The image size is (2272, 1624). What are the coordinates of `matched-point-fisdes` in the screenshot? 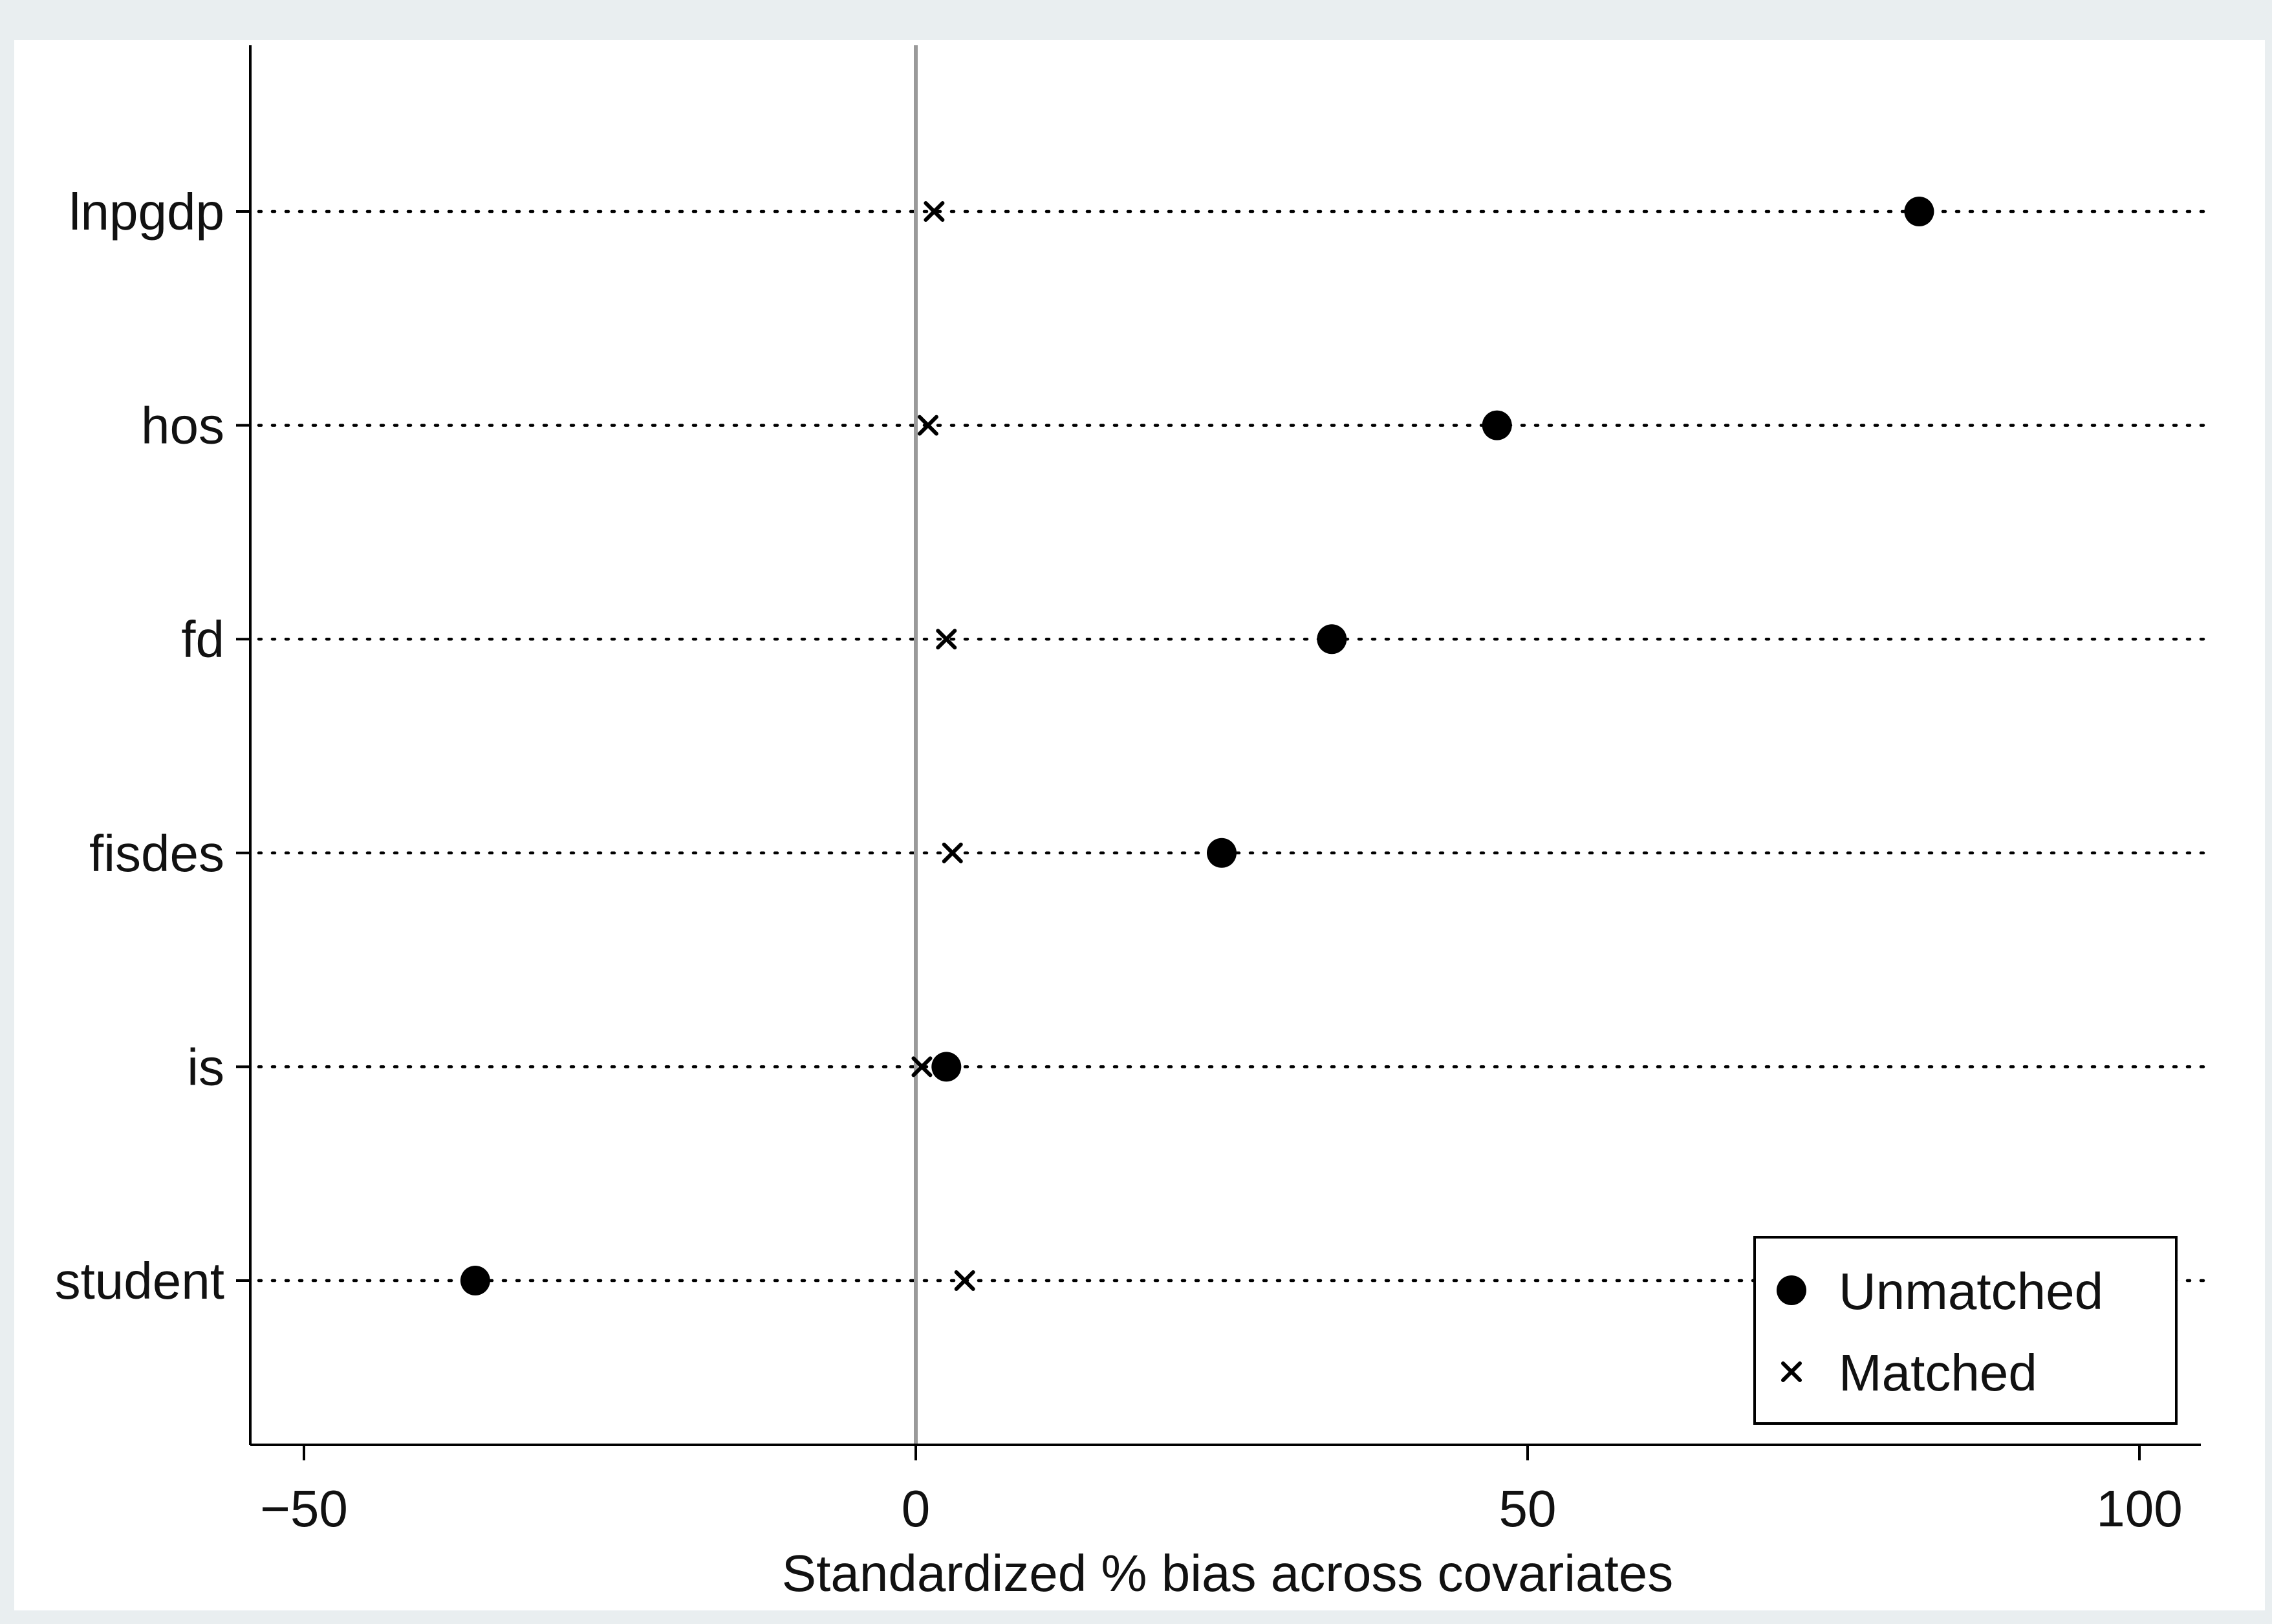 It's located at (952, 852).